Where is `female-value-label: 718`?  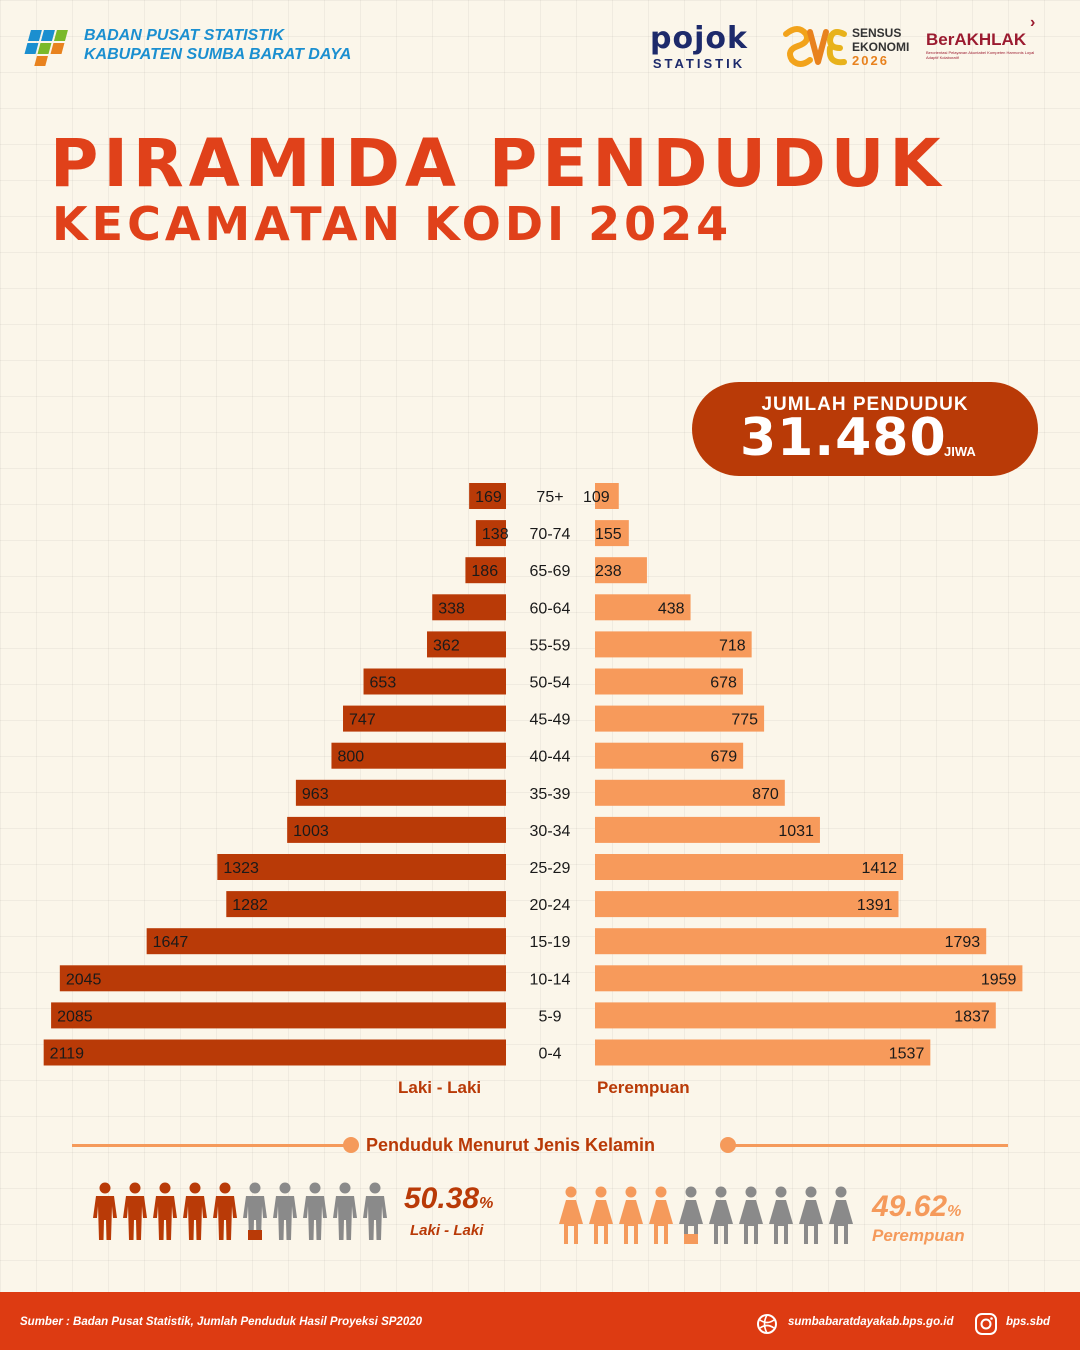
female-value-label: 718 is located at coordinates (732, 645).